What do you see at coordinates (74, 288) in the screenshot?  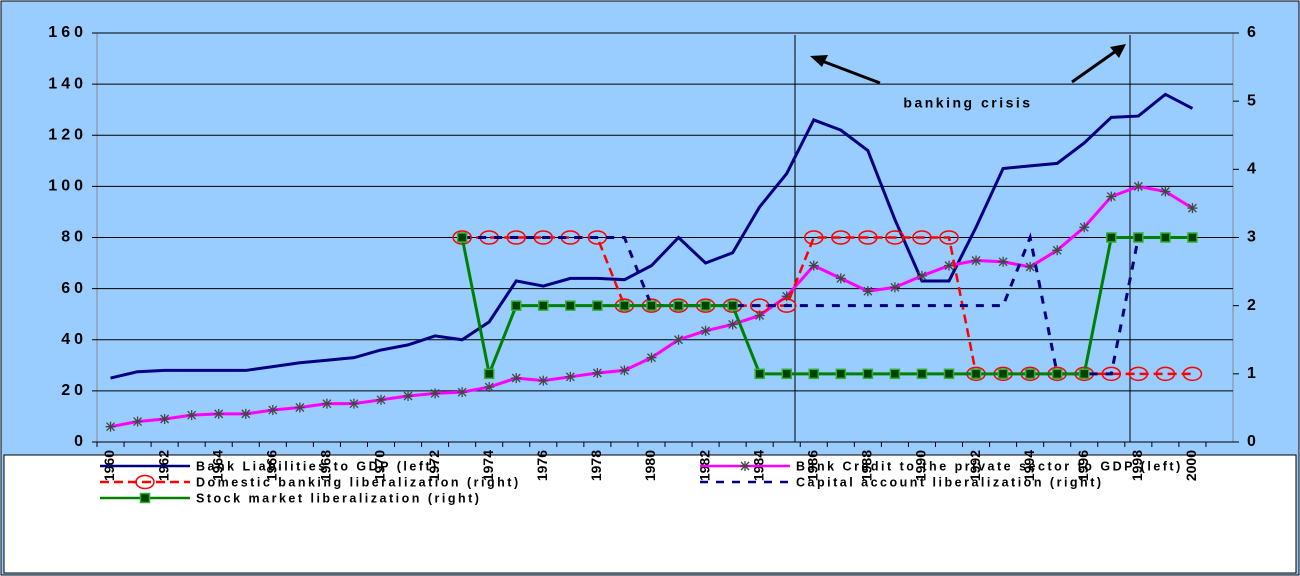 I see `y-tick-label: 60` at bounding box center [74, 288].